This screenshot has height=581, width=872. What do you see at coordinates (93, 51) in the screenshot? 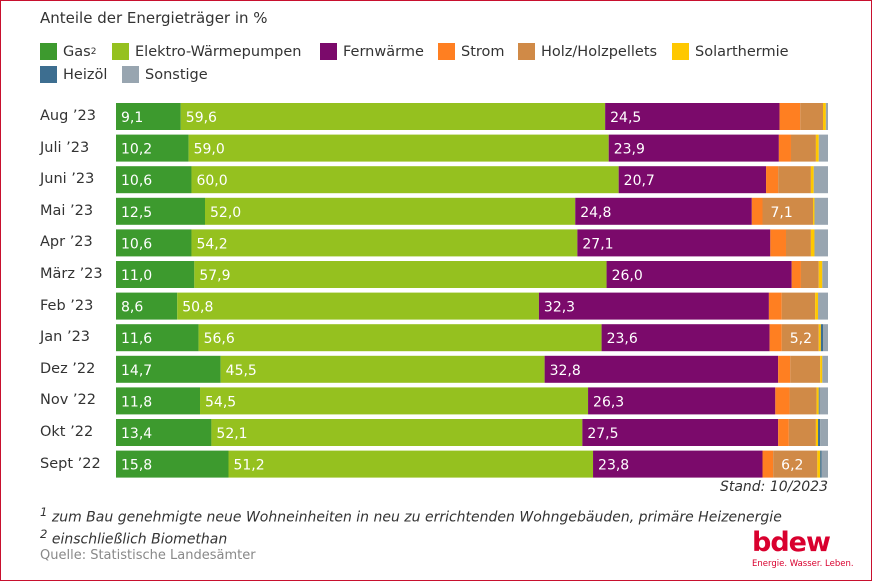
I see `legend-sup: 2` at bounding box center [93, 51].